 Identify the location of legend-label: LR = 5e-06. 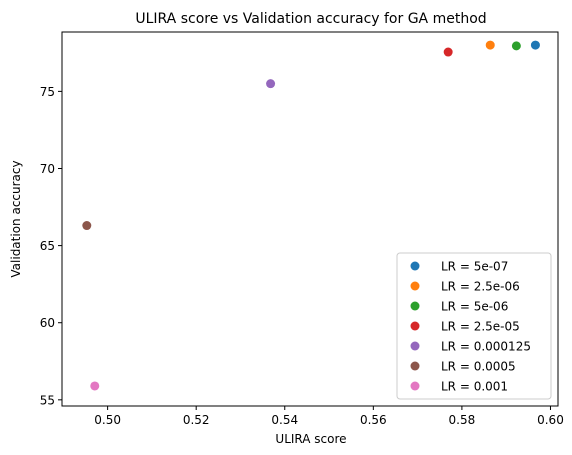
(474, 307).